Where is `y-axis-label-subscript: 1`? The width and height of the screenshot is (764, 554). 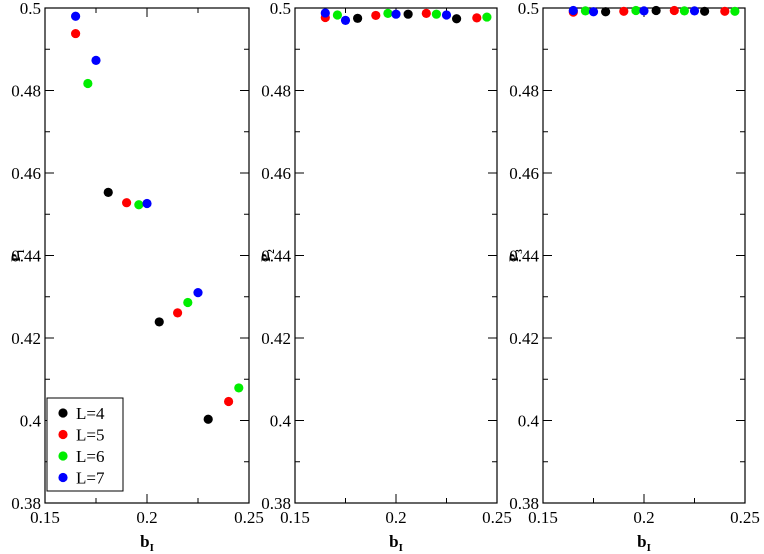 y-axis-label-subscript: 1 is located at coordinates (21, 251).